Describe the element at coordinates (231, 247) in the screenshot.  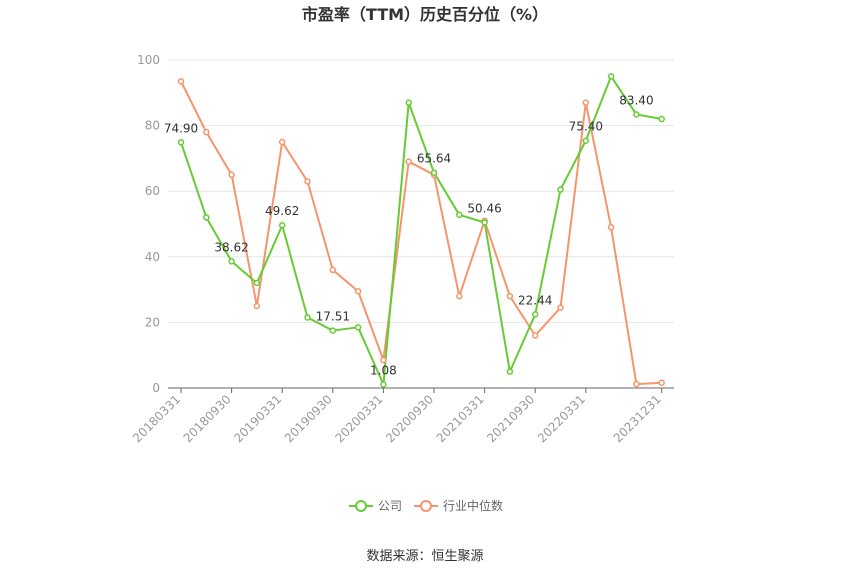
I see `data-label: 38.62` at that location.